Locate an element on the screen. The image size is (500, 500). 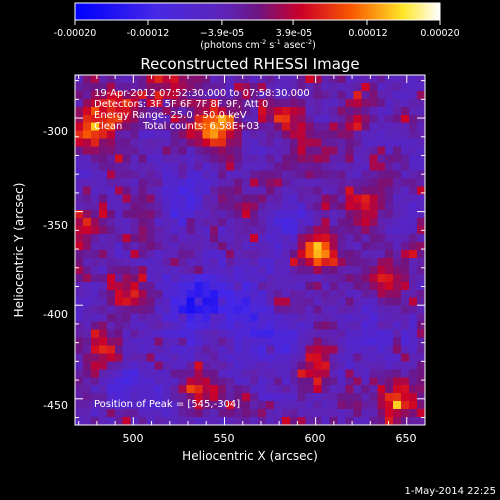
x-axis-label: Heliocentric X (arcsec) is located at coordinates (250, 456).